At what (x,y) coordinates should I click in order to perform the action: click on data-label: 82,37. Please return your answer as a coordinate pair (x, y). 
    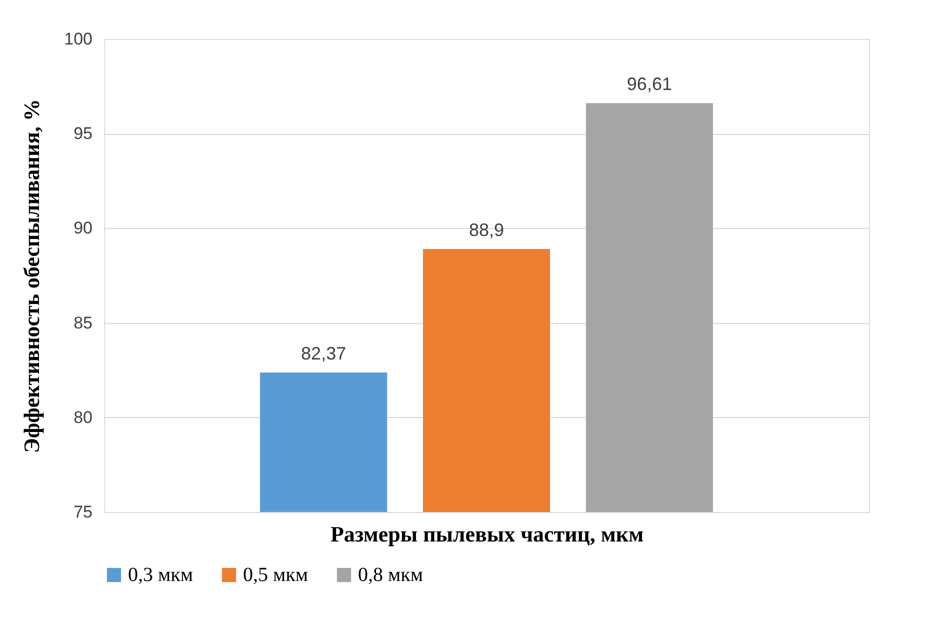
    Looking at the image, I should click on (323, 354).